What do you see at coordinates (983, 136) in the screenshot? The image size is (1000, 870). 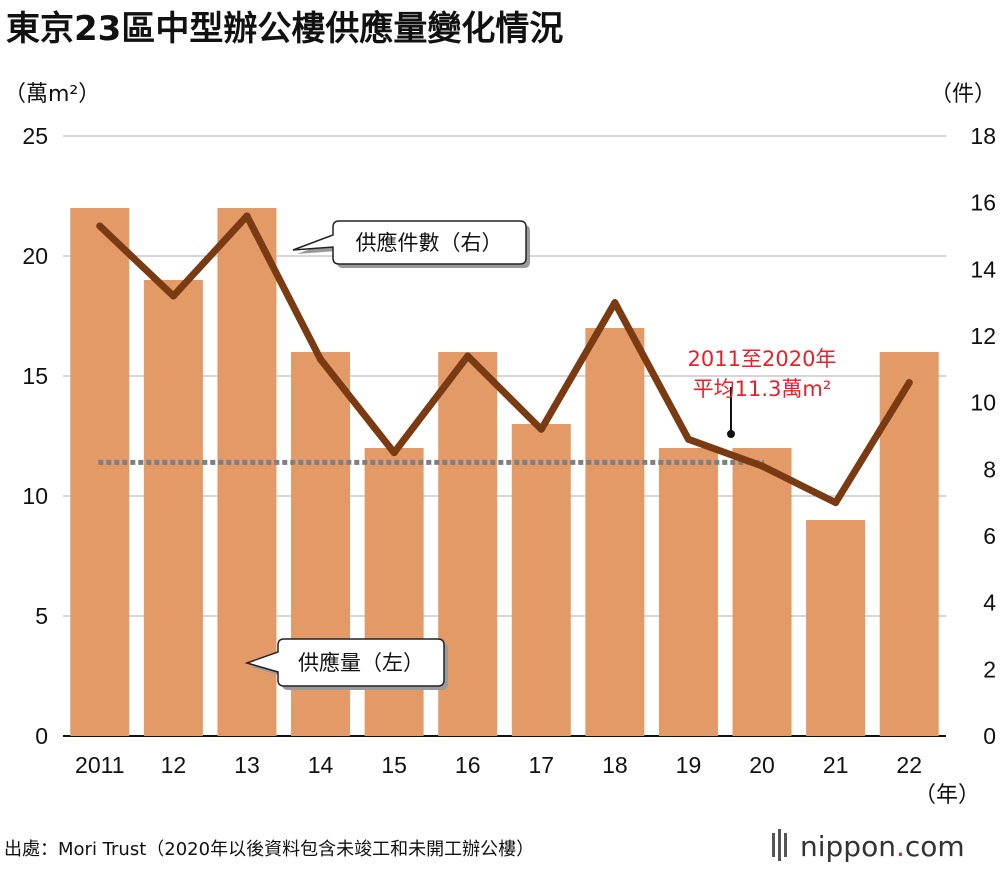 I see `right-tick-label: 18` at bounding box center [983, 136].